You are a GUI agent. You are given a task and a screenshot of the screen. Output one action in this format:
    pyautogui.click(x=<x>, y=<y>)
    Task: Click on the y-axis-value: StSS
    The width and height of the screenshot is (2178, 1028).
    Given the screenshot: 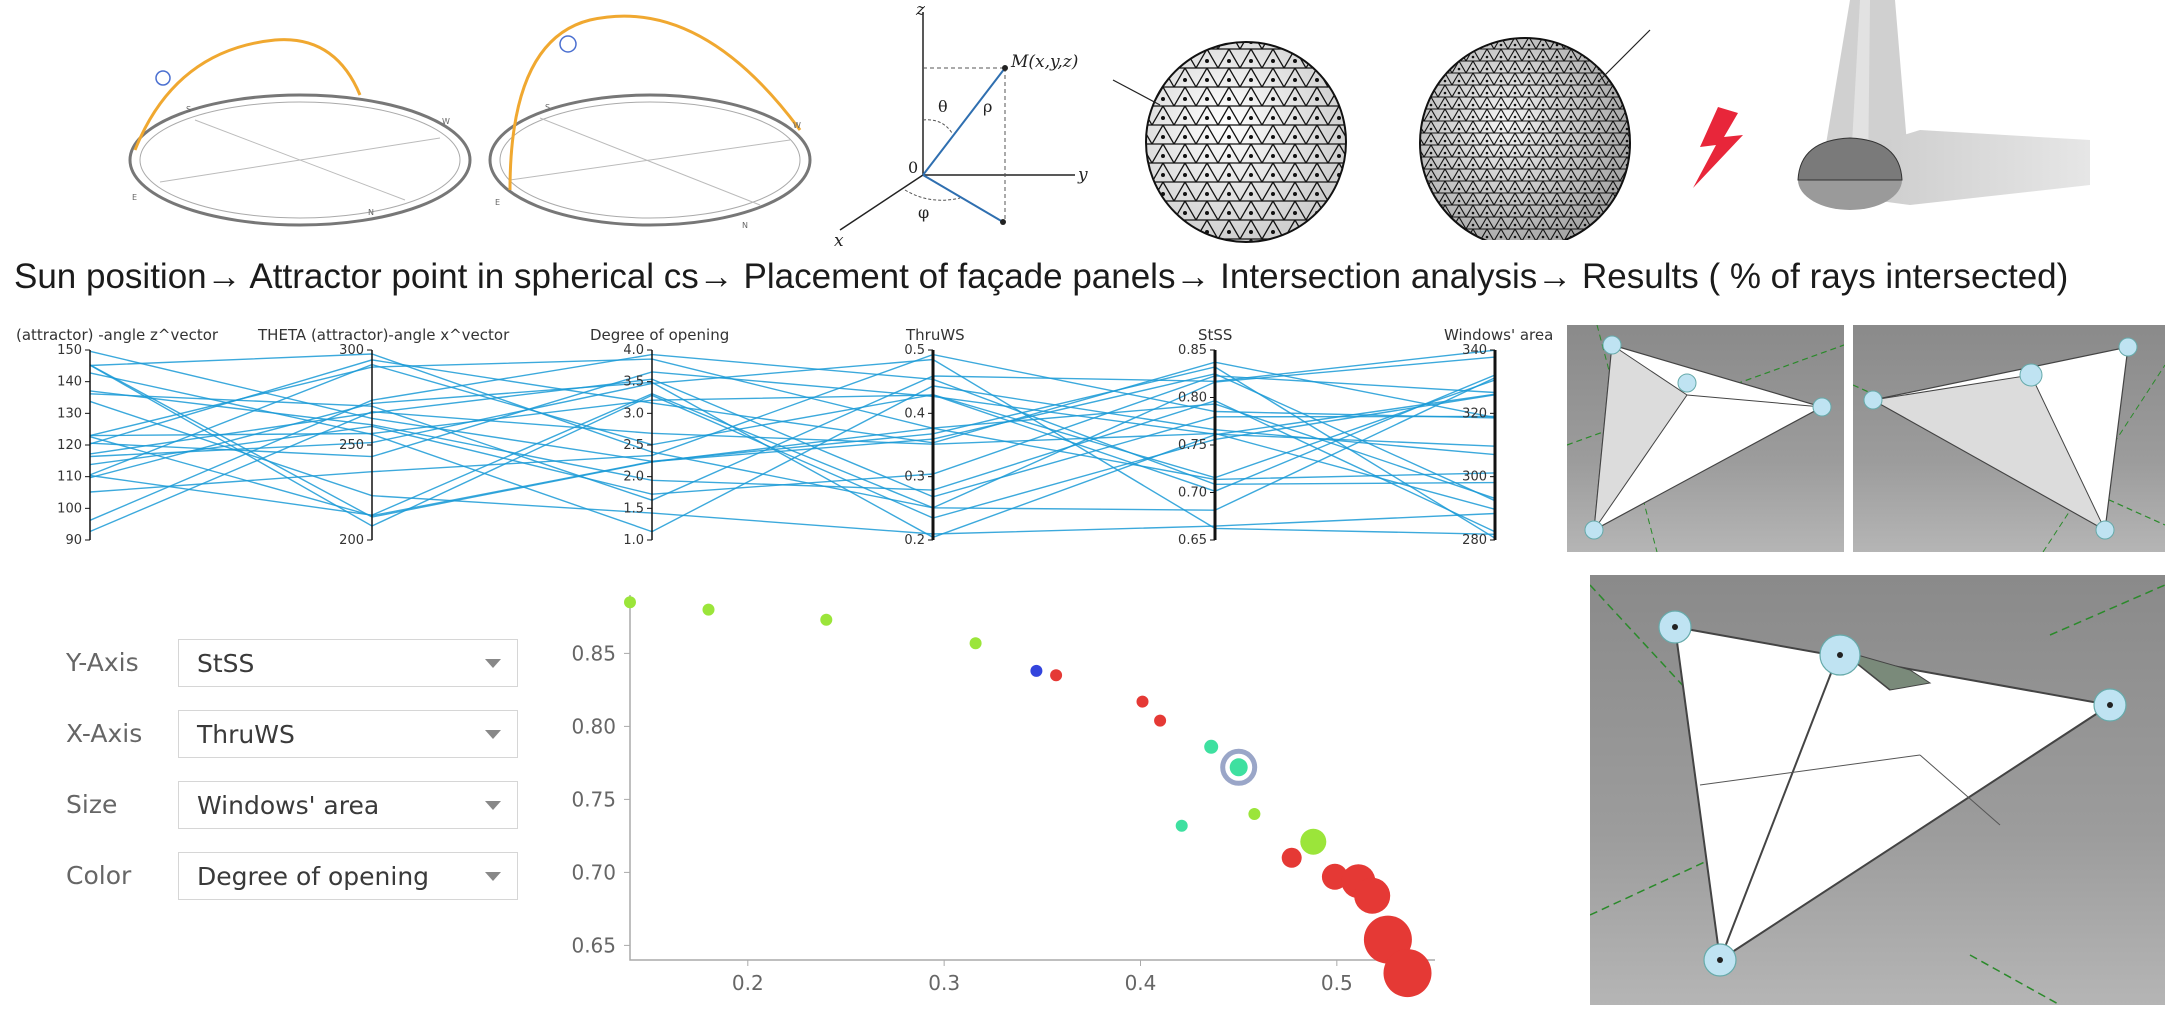 What is the action you would take?
    pyautogui.click(x=226, y=663)
    